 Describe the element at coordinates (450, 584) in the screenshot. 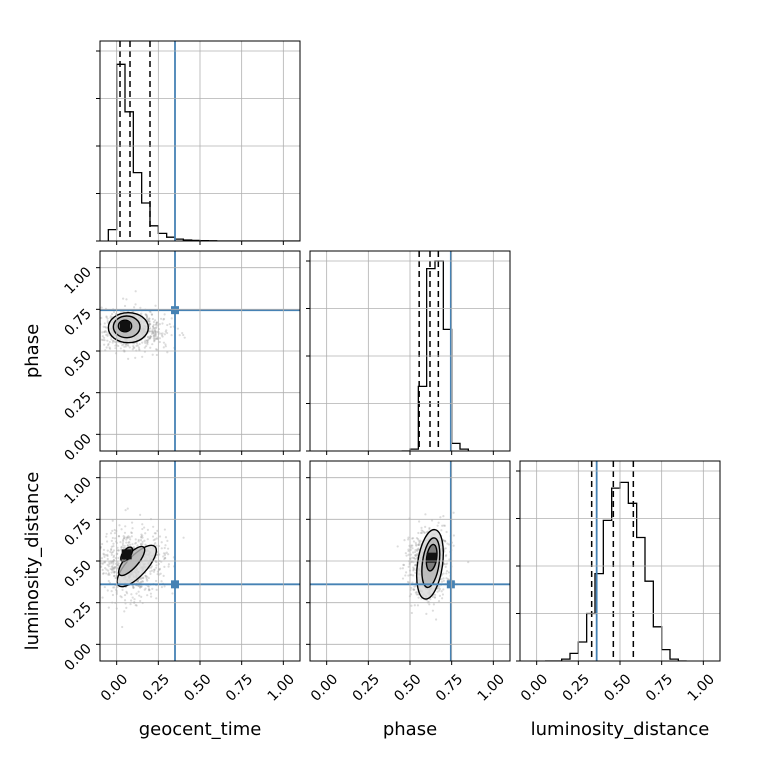

I see `truth-marker` at that location.